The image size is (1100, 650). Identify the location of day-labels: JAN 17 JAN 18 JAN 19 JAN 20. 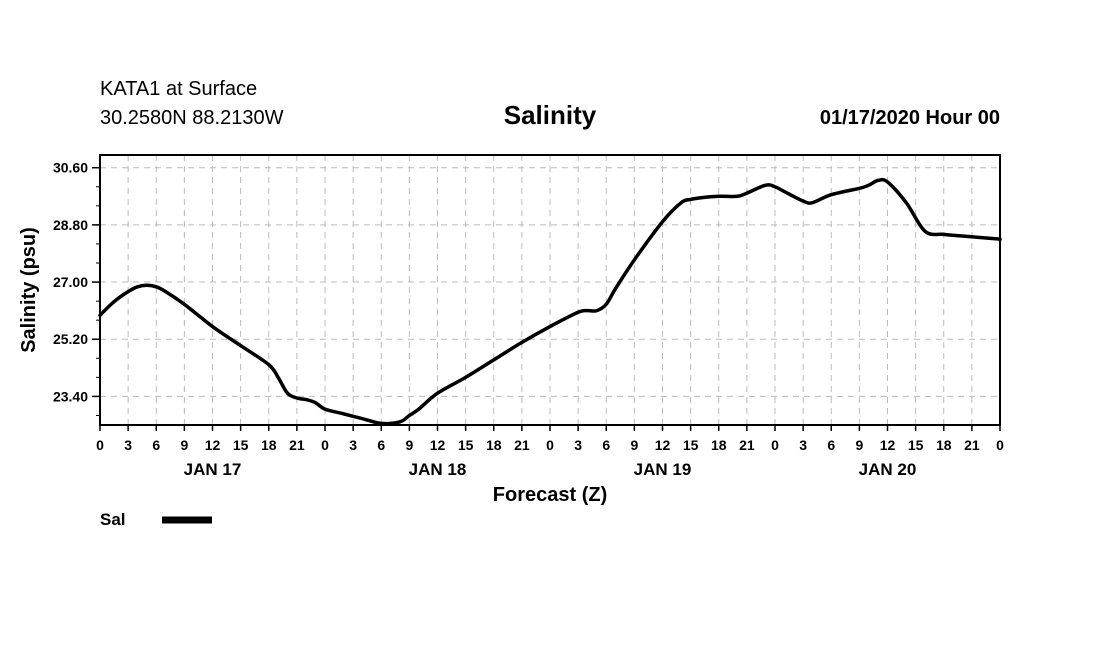
(550, 469).